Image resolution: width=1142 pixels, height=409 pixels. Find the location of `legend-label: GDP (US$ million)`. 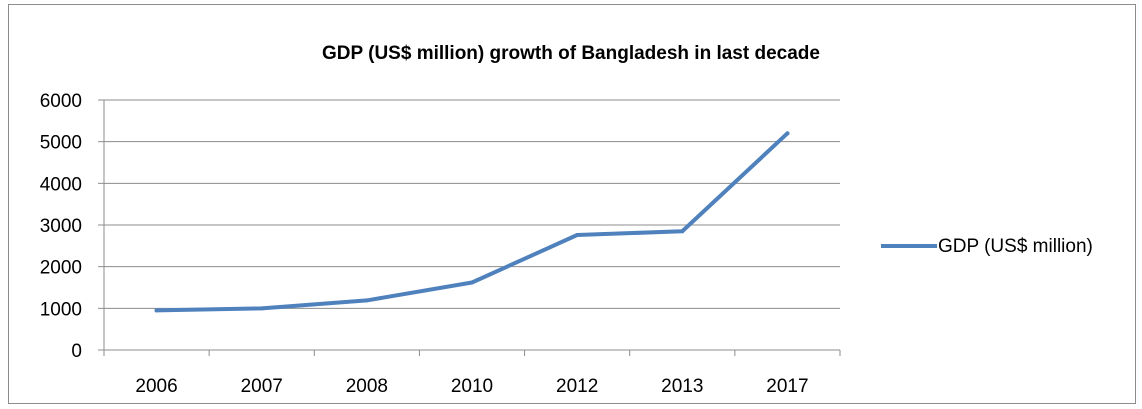

legend-label: GDP (US$ million) is located at coordinates (1015, 246).